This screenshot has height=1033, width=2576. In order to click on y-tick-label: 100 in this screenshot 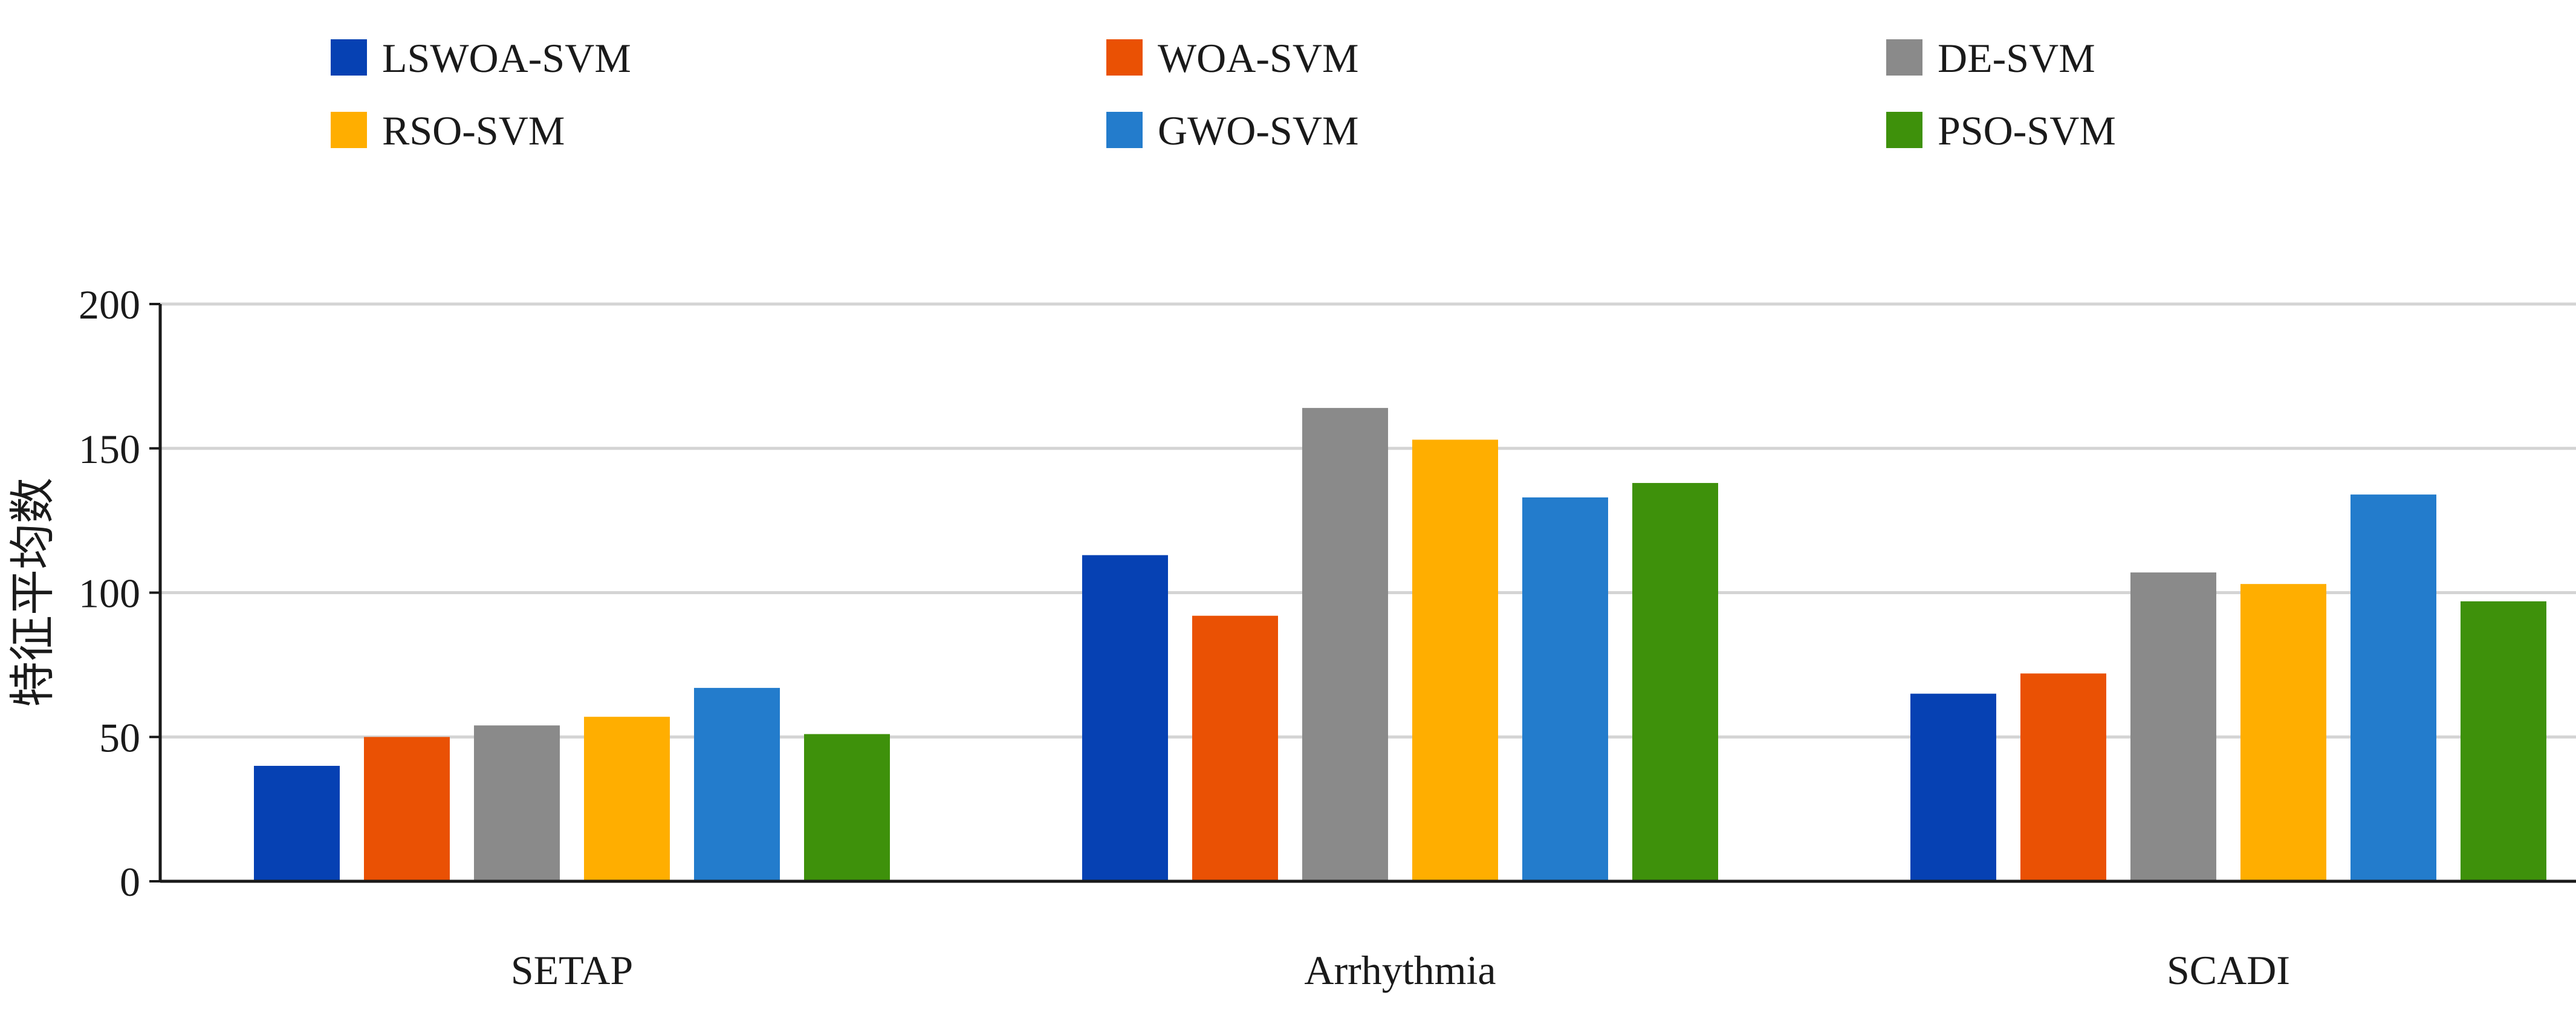, I will do `click(110, 594)`.